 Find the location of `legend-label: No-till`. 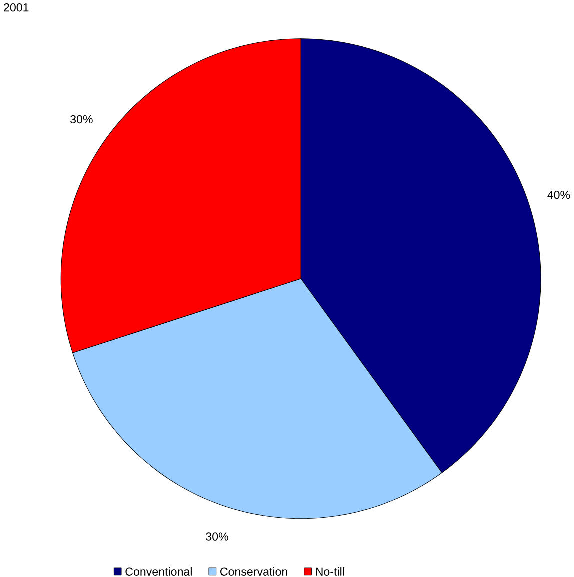

legend-label: No-till is located at coordinates (330, 571).